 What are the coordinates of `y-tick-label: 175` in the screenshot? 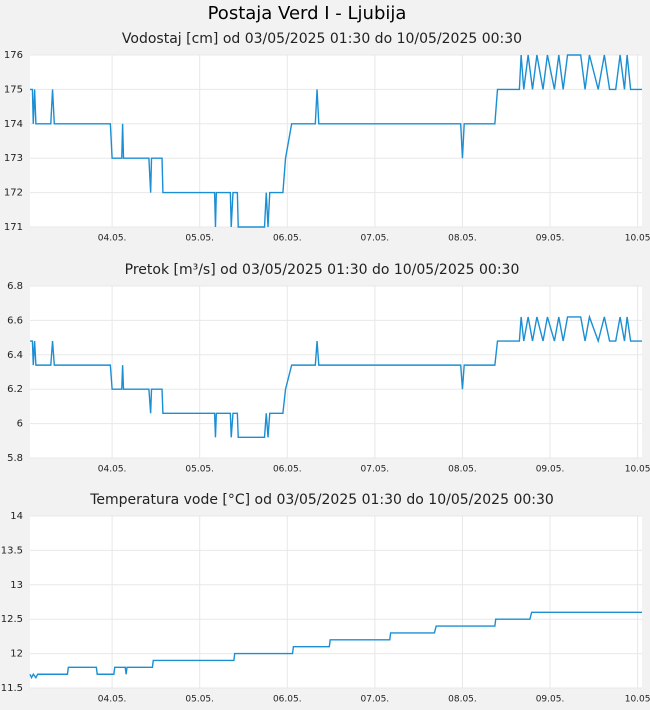 It's located at (13, 89).